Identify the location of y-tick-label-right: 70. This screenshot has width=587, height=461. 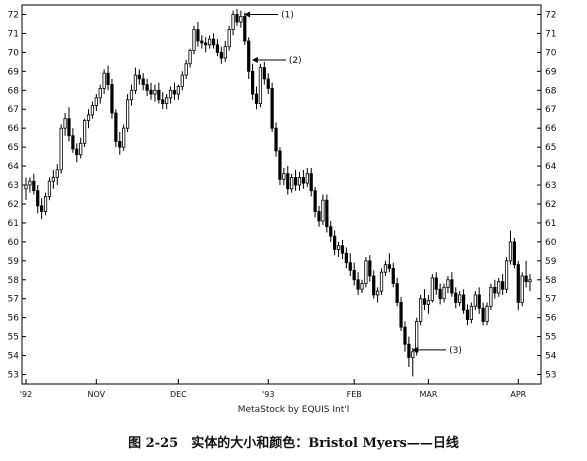
(551, 53).